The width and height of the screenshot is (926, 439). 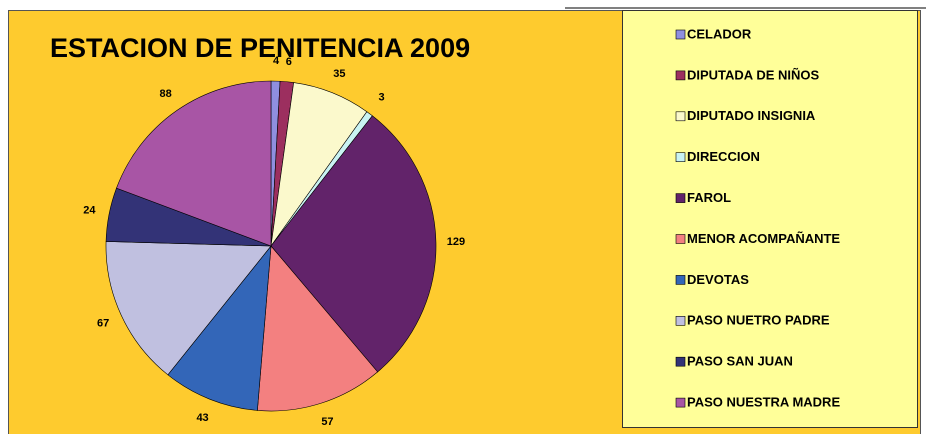 What do you see at coordinates (719, 33) in the screenshot?
I see `legend-label: CELADOR` at bounding box center [719, 33].